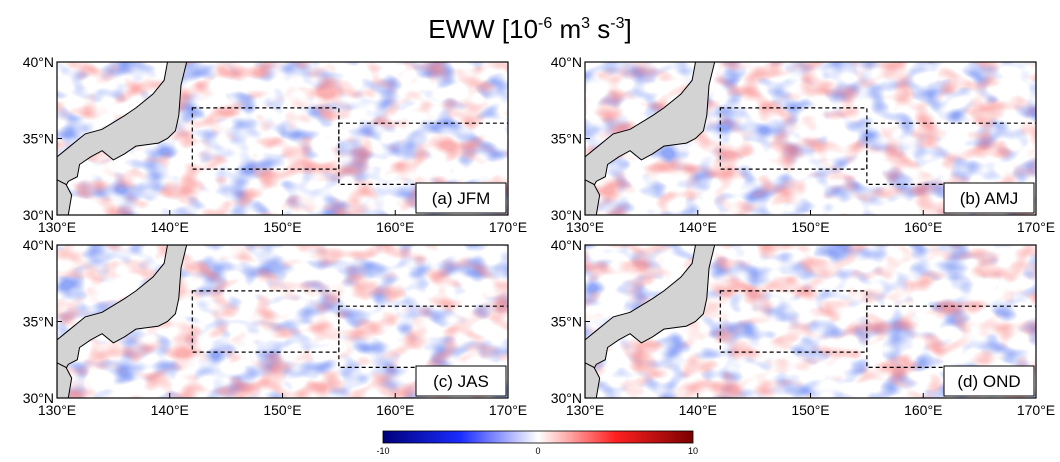  Describe the element at coordinates (537, 451) in the screenshot. I see `colorbar-label: 0` at that location.